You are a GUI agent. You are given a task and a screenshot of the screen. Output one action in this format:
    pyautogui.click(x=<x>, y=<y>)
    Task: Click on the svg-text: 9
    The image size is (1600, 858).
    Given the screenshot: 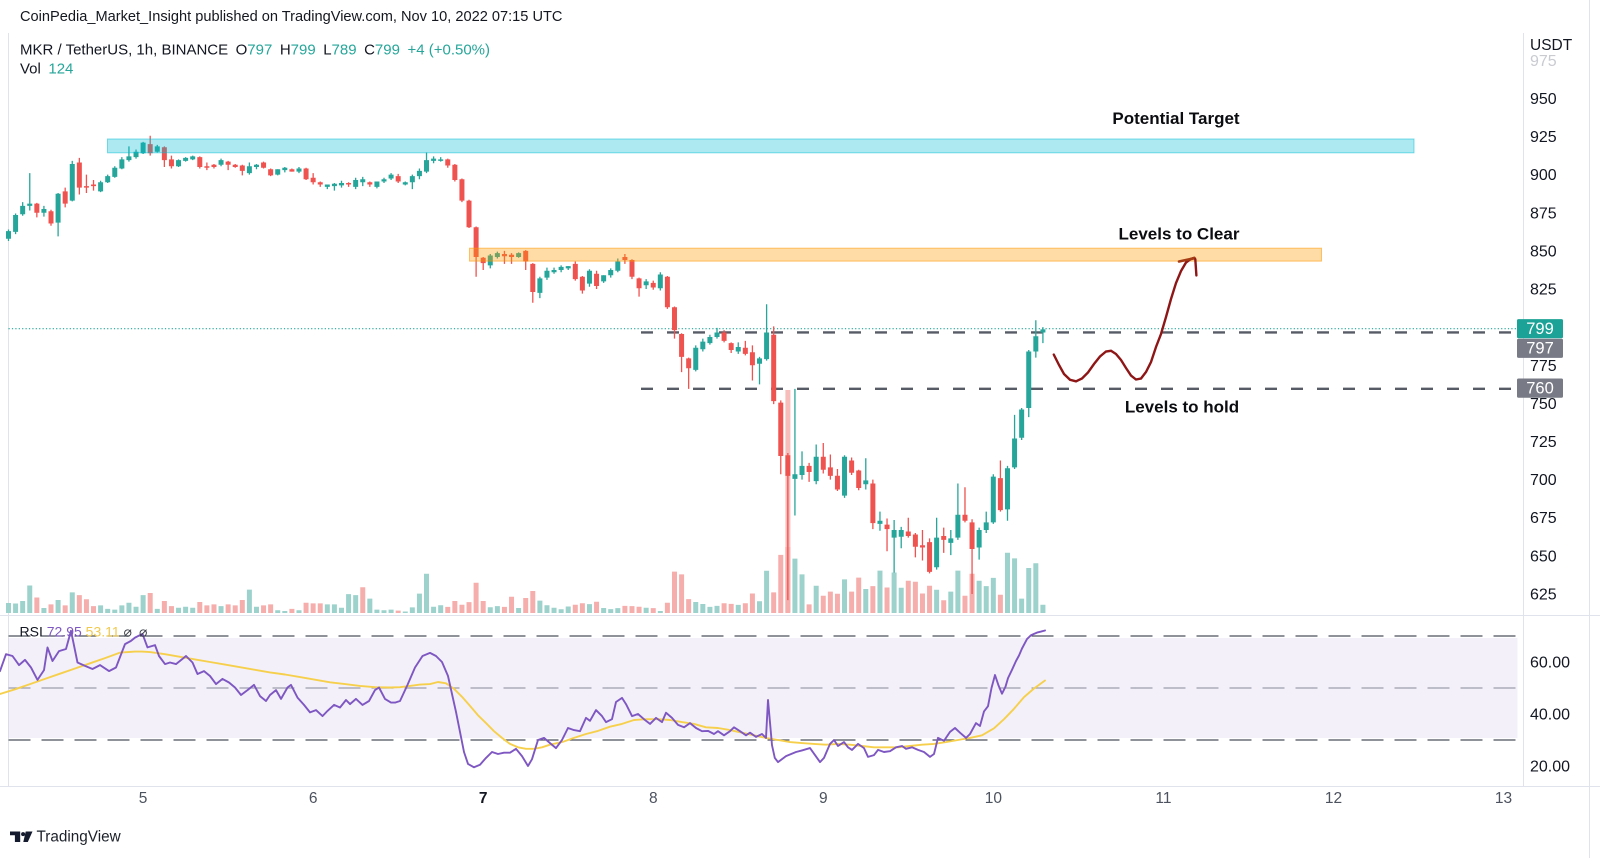 What is the action you would take?
    pyautogui.click(x=823, y=798)
    